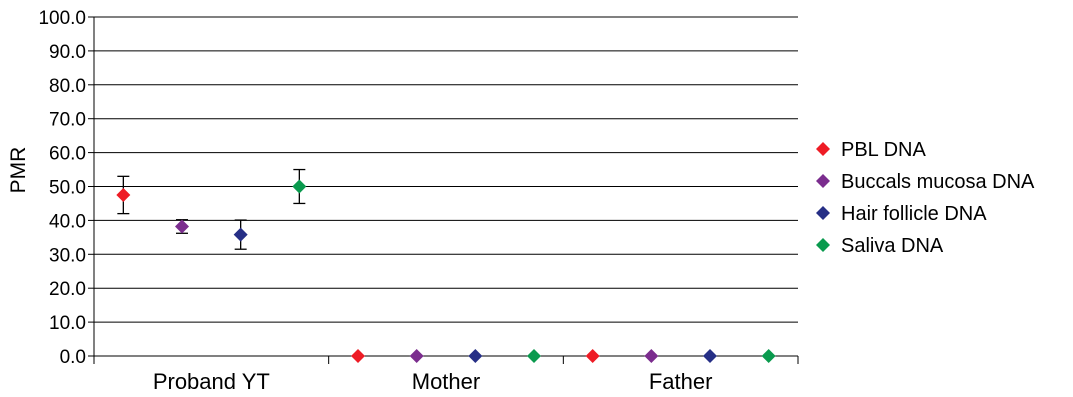 This screenshot has height=397, width=1073. I want to click on y-tick-label: 0.0, so click(73, 357).